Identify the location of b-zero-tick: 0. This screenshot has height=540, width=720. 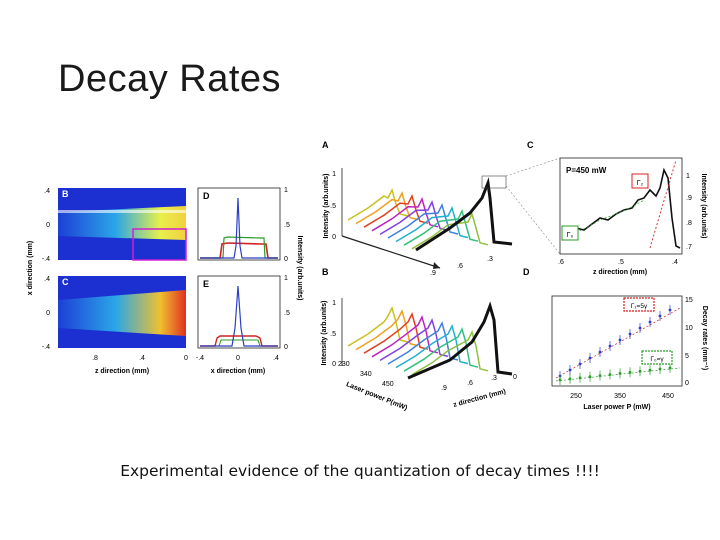
(515, 377).